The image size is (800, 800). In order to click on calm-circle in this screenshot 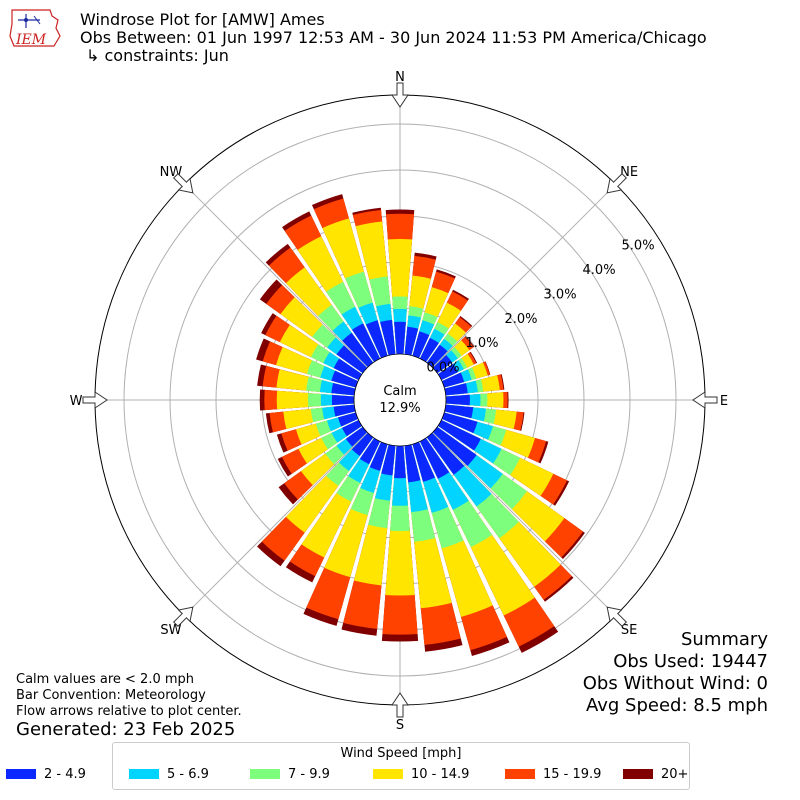, I will do `click(400, 400)`.